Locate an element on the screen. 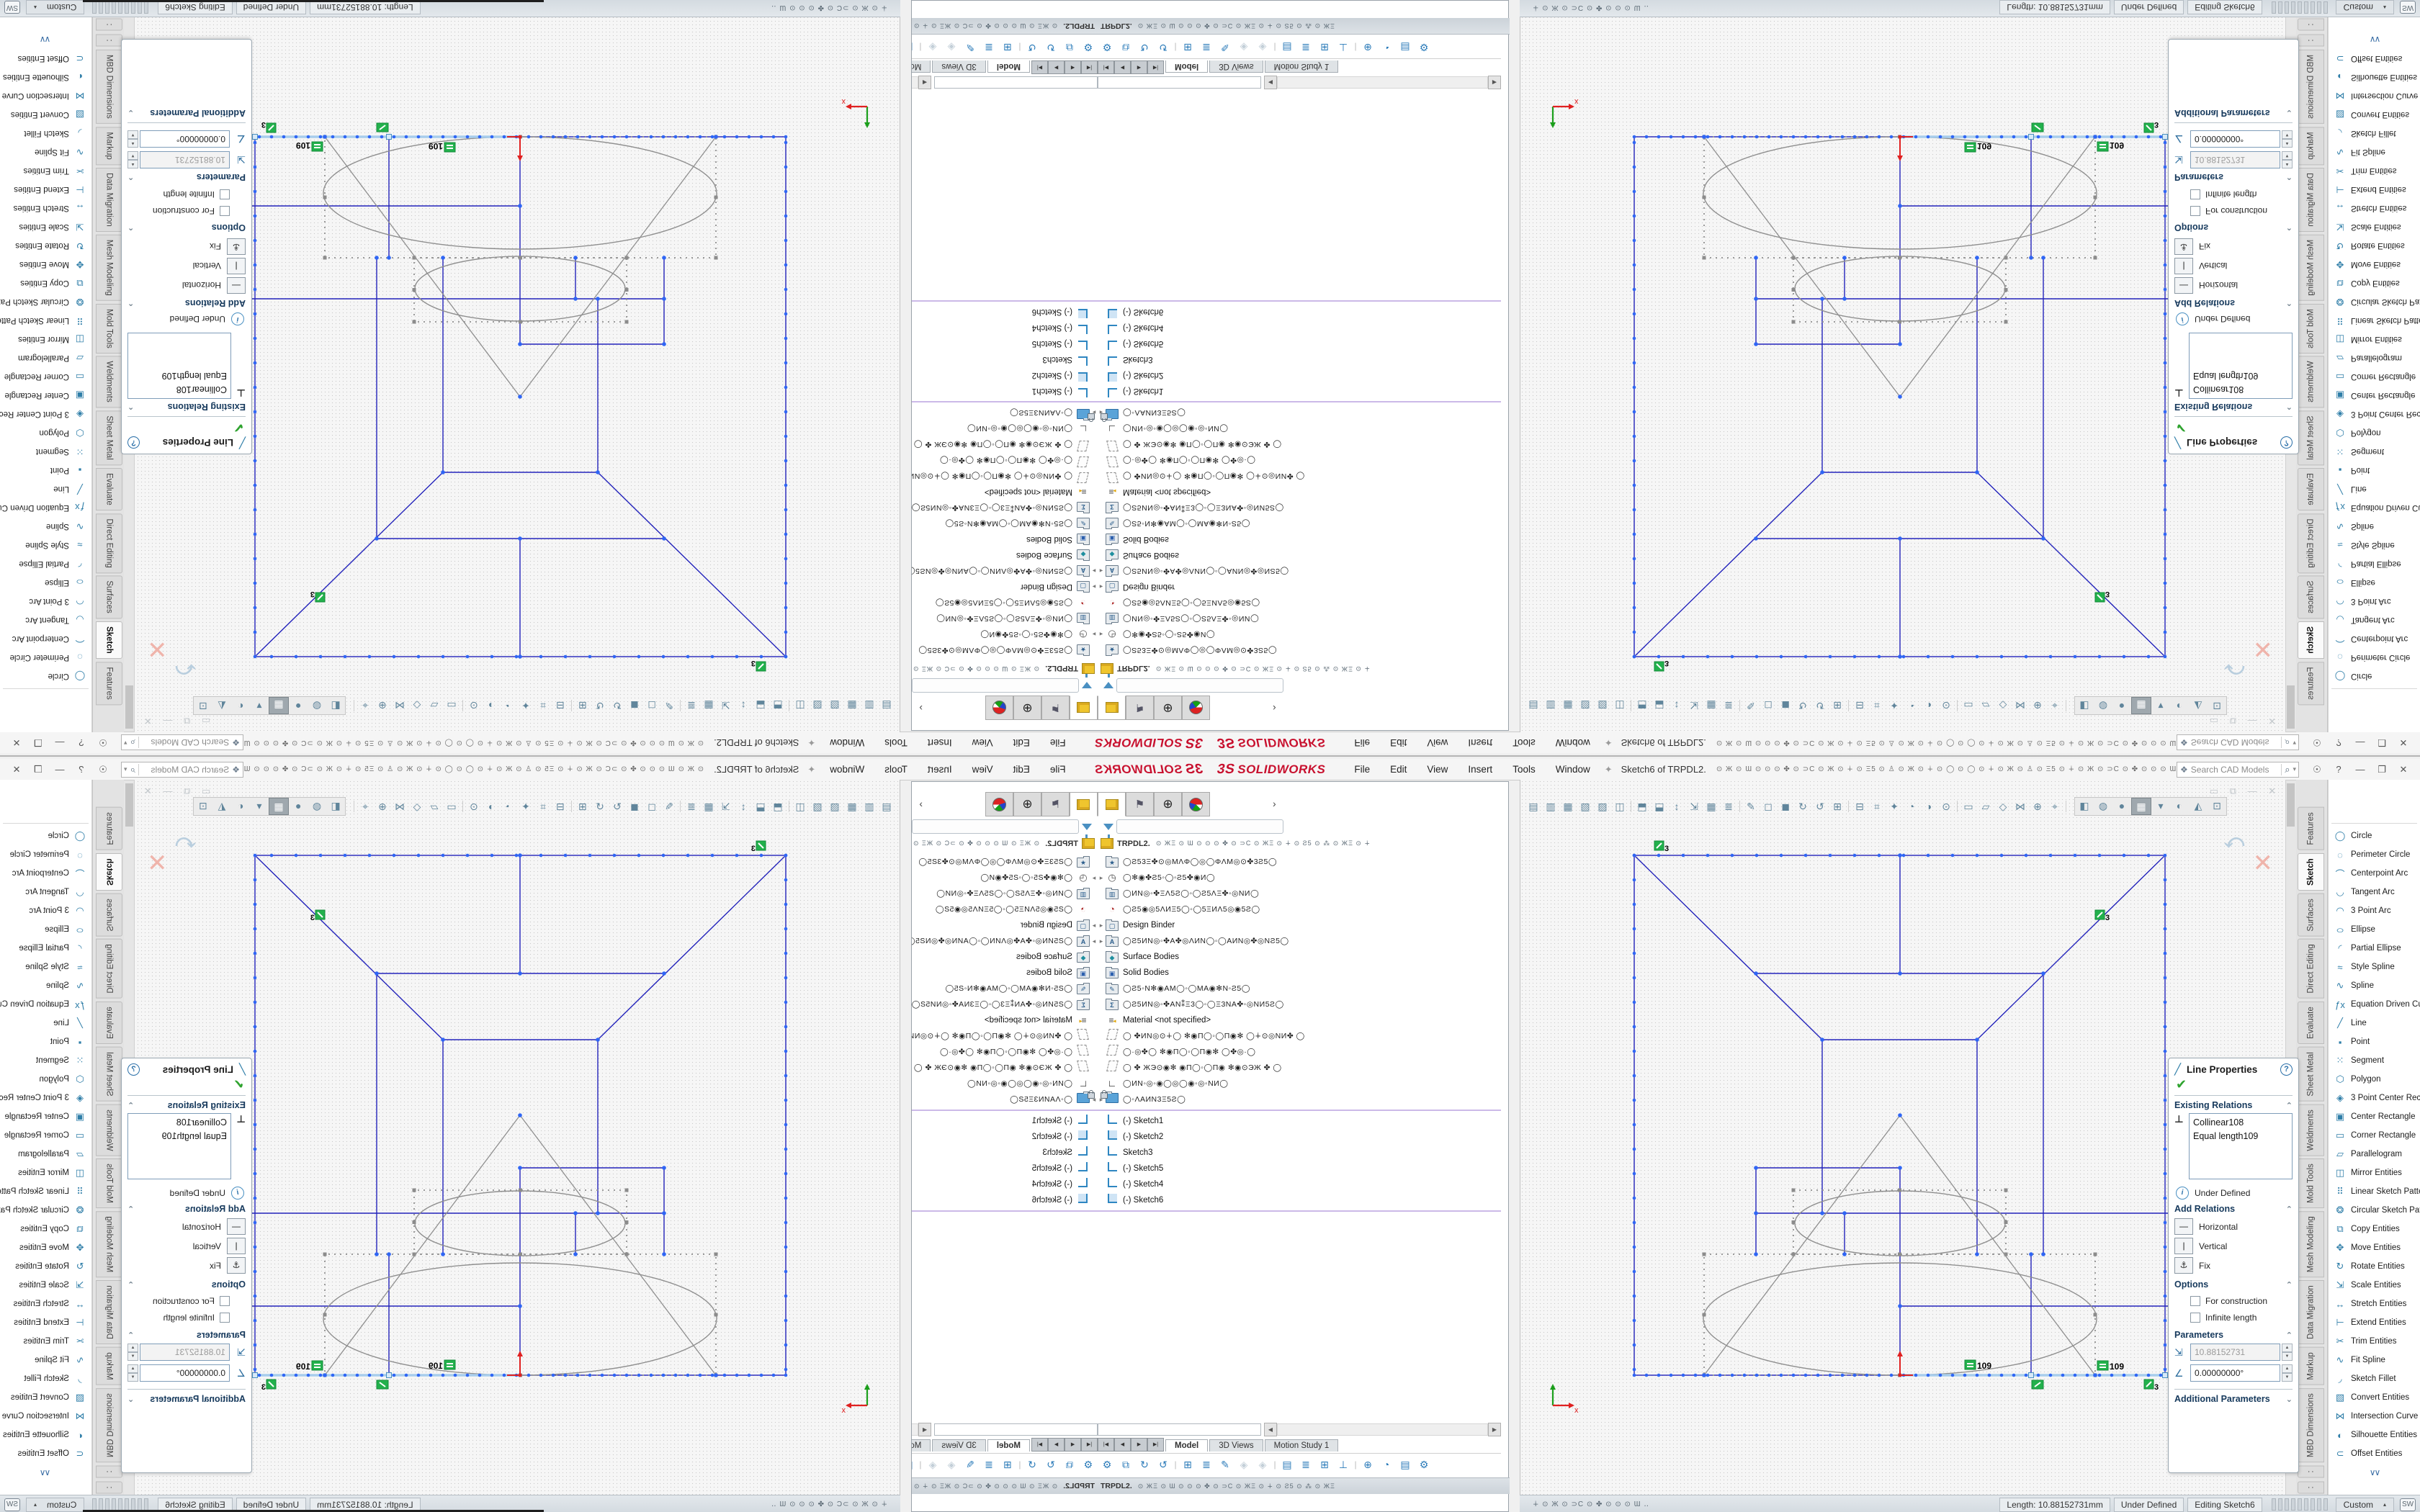  sketch-drawing: 109 109 3 3 3 x is located at coordinates (517, 1137).